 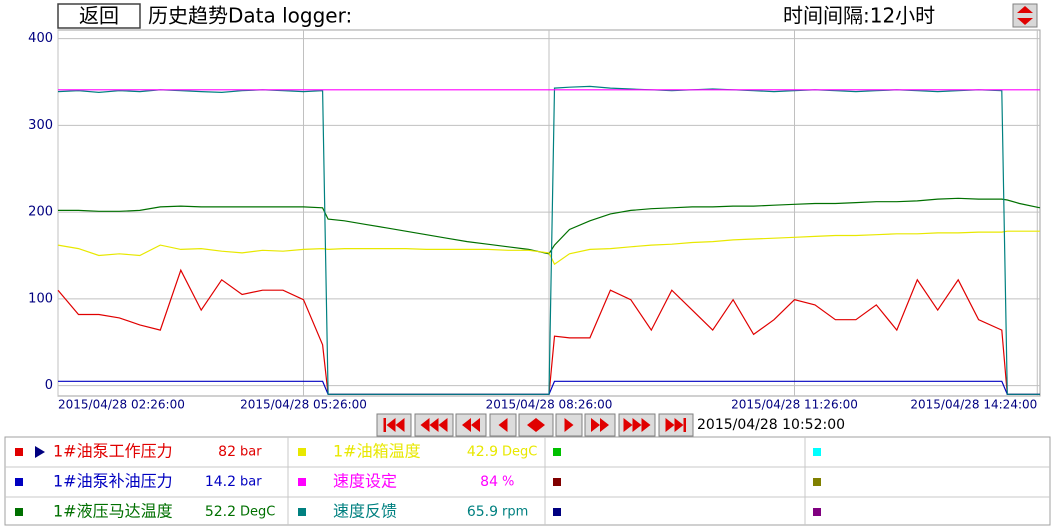 I want to click on x-tick-label: 2015/04/28 14:24:00, so click(x=973, y=405).